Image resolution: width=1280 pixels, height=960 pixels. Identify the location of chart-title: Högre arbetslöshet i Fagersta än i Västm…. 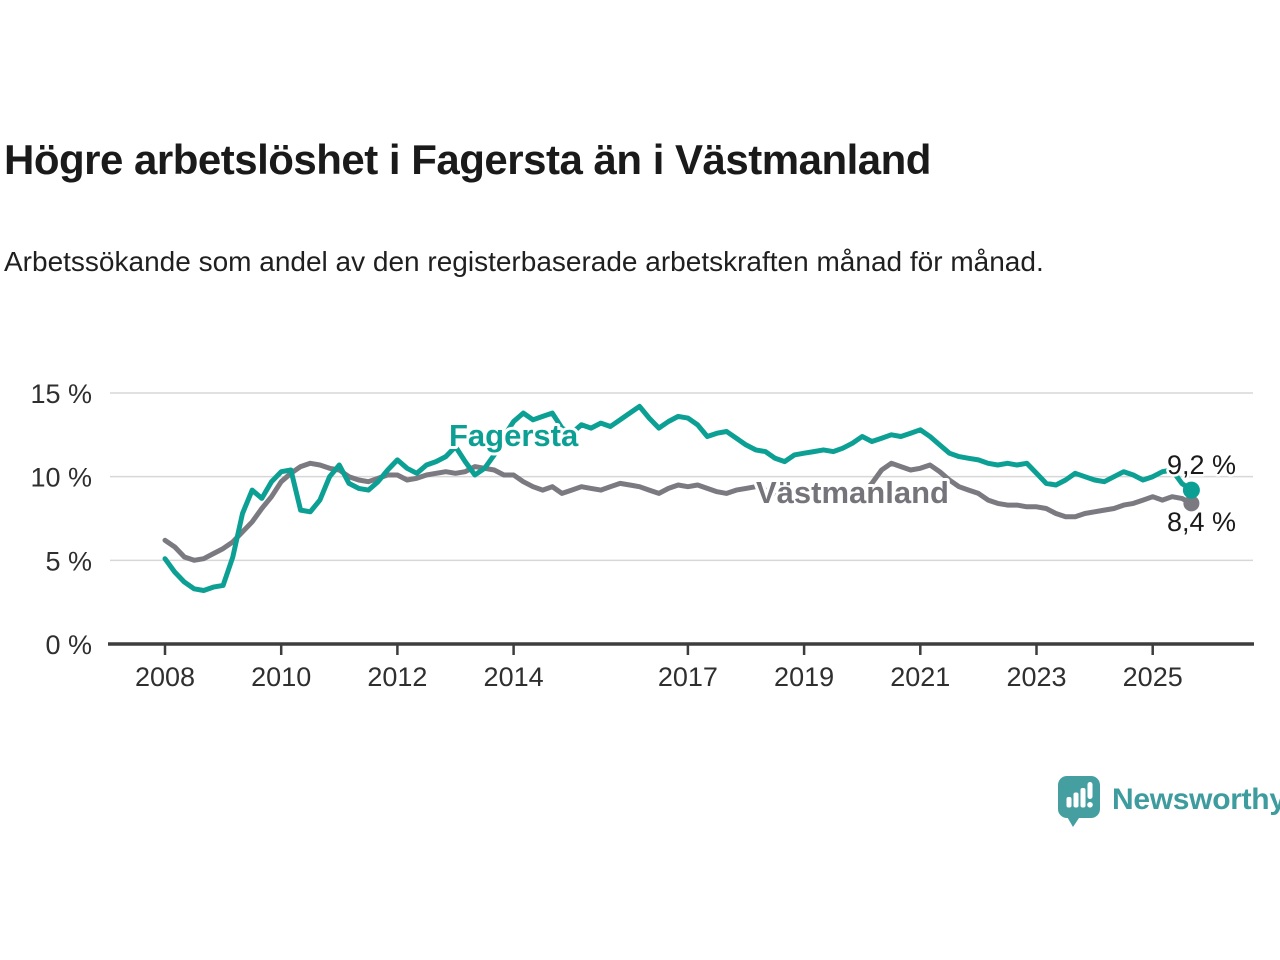
(467, 159).